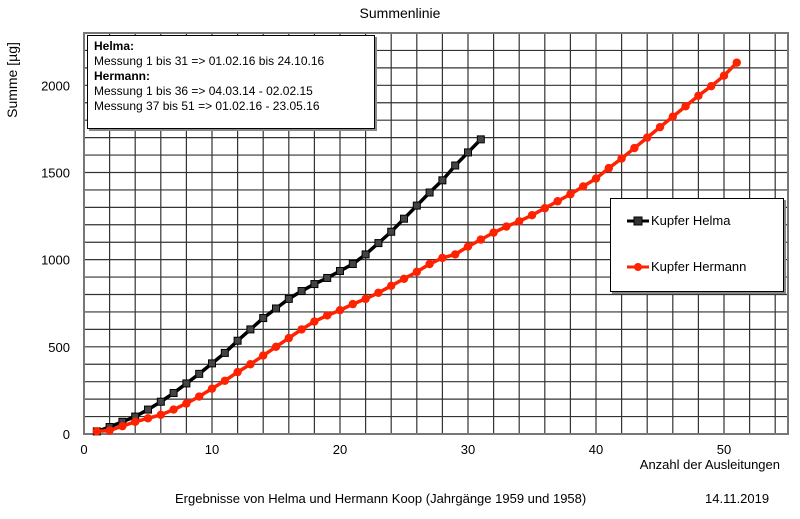  I want to click on legend-square-marker-icon, so click(638, 220).